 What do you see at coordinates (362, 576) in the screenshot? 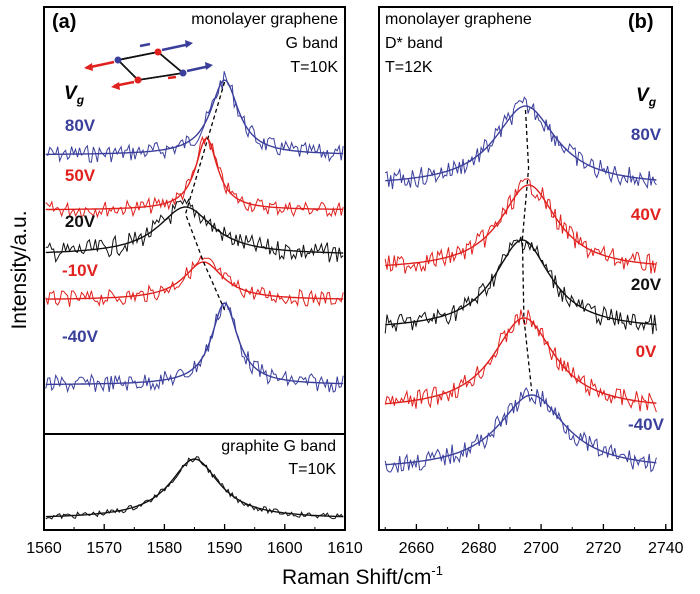
I see `x-axis-label: Raman Shift/cm-1` at bounding box center [362, 576].